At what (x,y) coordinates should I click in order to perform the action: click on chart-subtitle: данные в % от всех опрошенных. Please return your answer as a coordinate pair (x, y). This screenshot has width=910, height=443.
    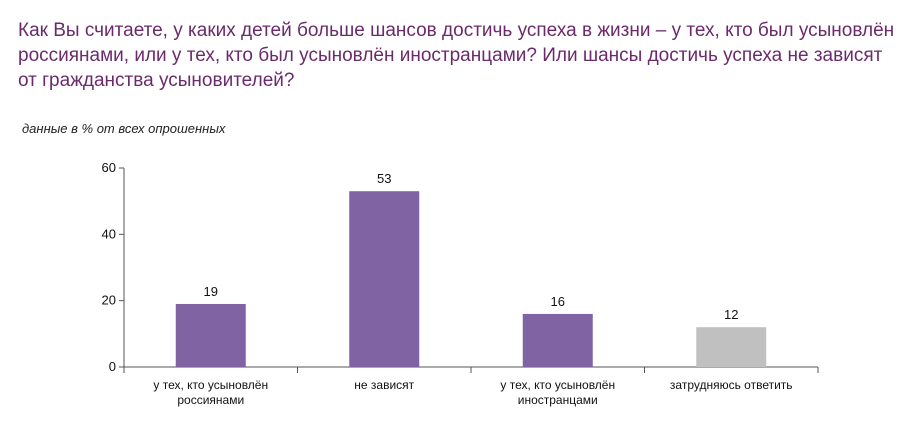
    Looking at the image, I should click on (124, 128).